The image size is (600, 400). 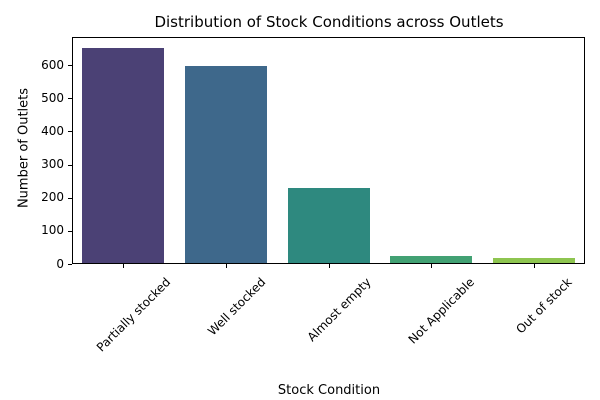 I want to click on bar-almost-empty, so click(x=328, y=225).